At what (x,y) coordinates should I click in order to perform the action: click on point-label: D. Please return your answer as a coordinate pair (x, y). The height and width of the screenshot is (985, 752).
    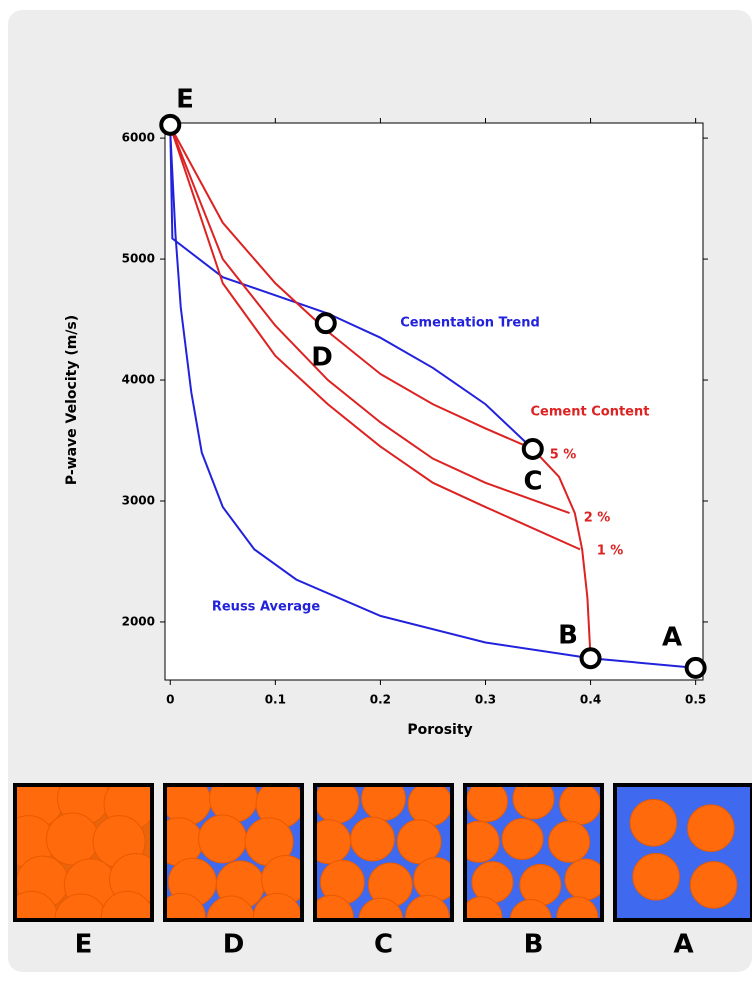
    Looking at the image, I should click on (322, 358).